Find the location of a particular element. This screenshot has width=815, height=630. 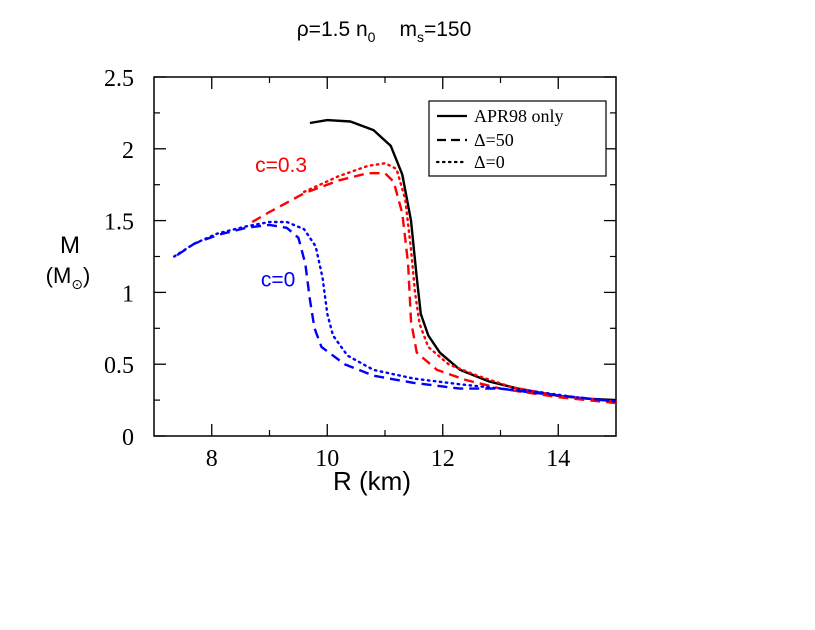

y-tick-label: 2 is located at coordinates (128, 151).